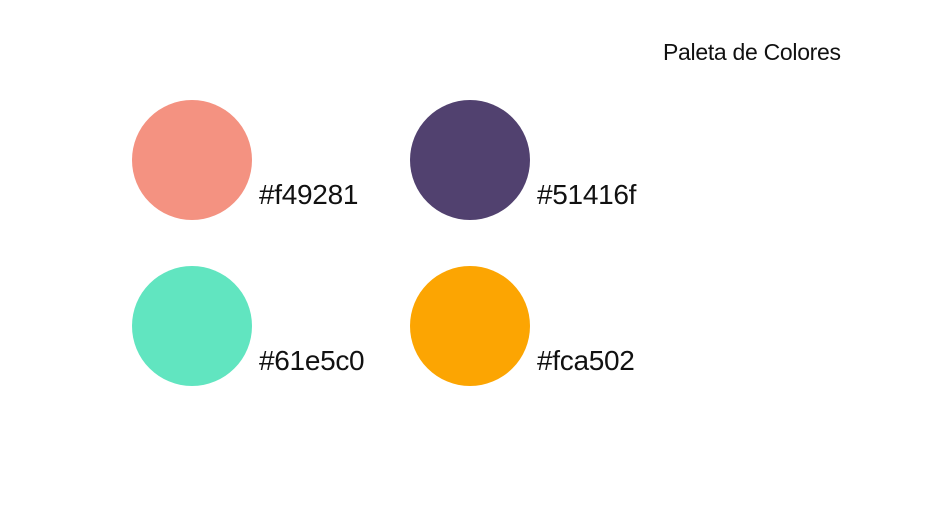 This screenshot has height=508, width=939. I want to click on color-hex-label: #f49281, so click(309, 194).